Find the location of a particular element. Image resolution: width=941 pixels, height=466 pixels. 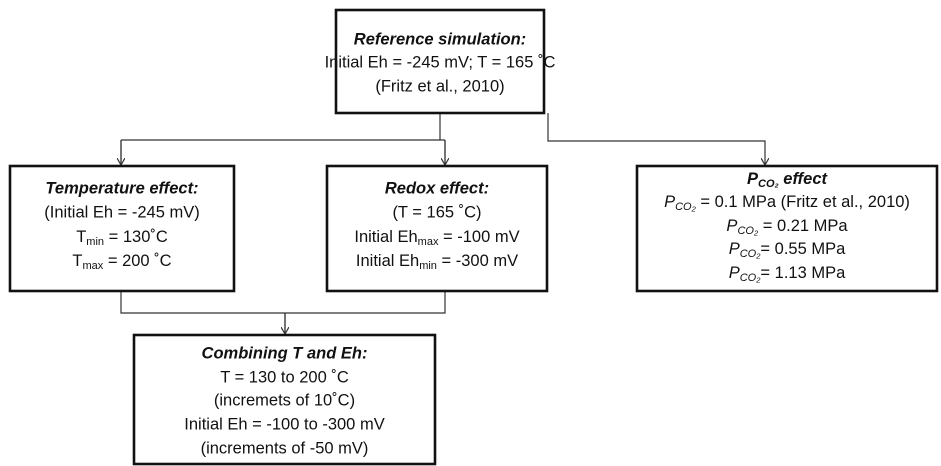

text-line: Initial Eh = -100 to -300 mV is located at coordinates (284, 424).